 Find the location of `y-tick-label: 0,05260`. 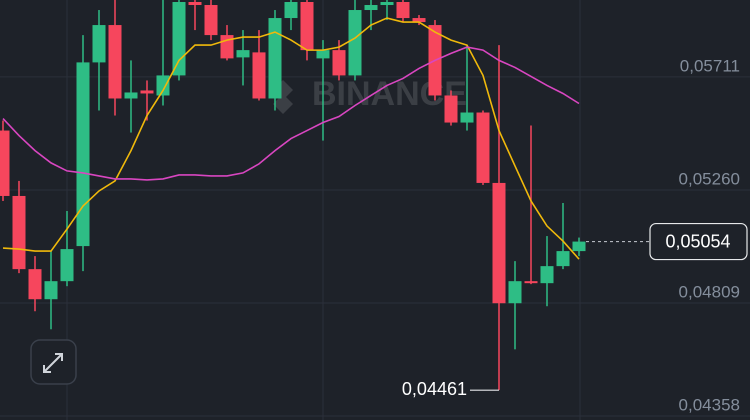

y-tick-label: 0,05260 is located at coordinates (709, 178).